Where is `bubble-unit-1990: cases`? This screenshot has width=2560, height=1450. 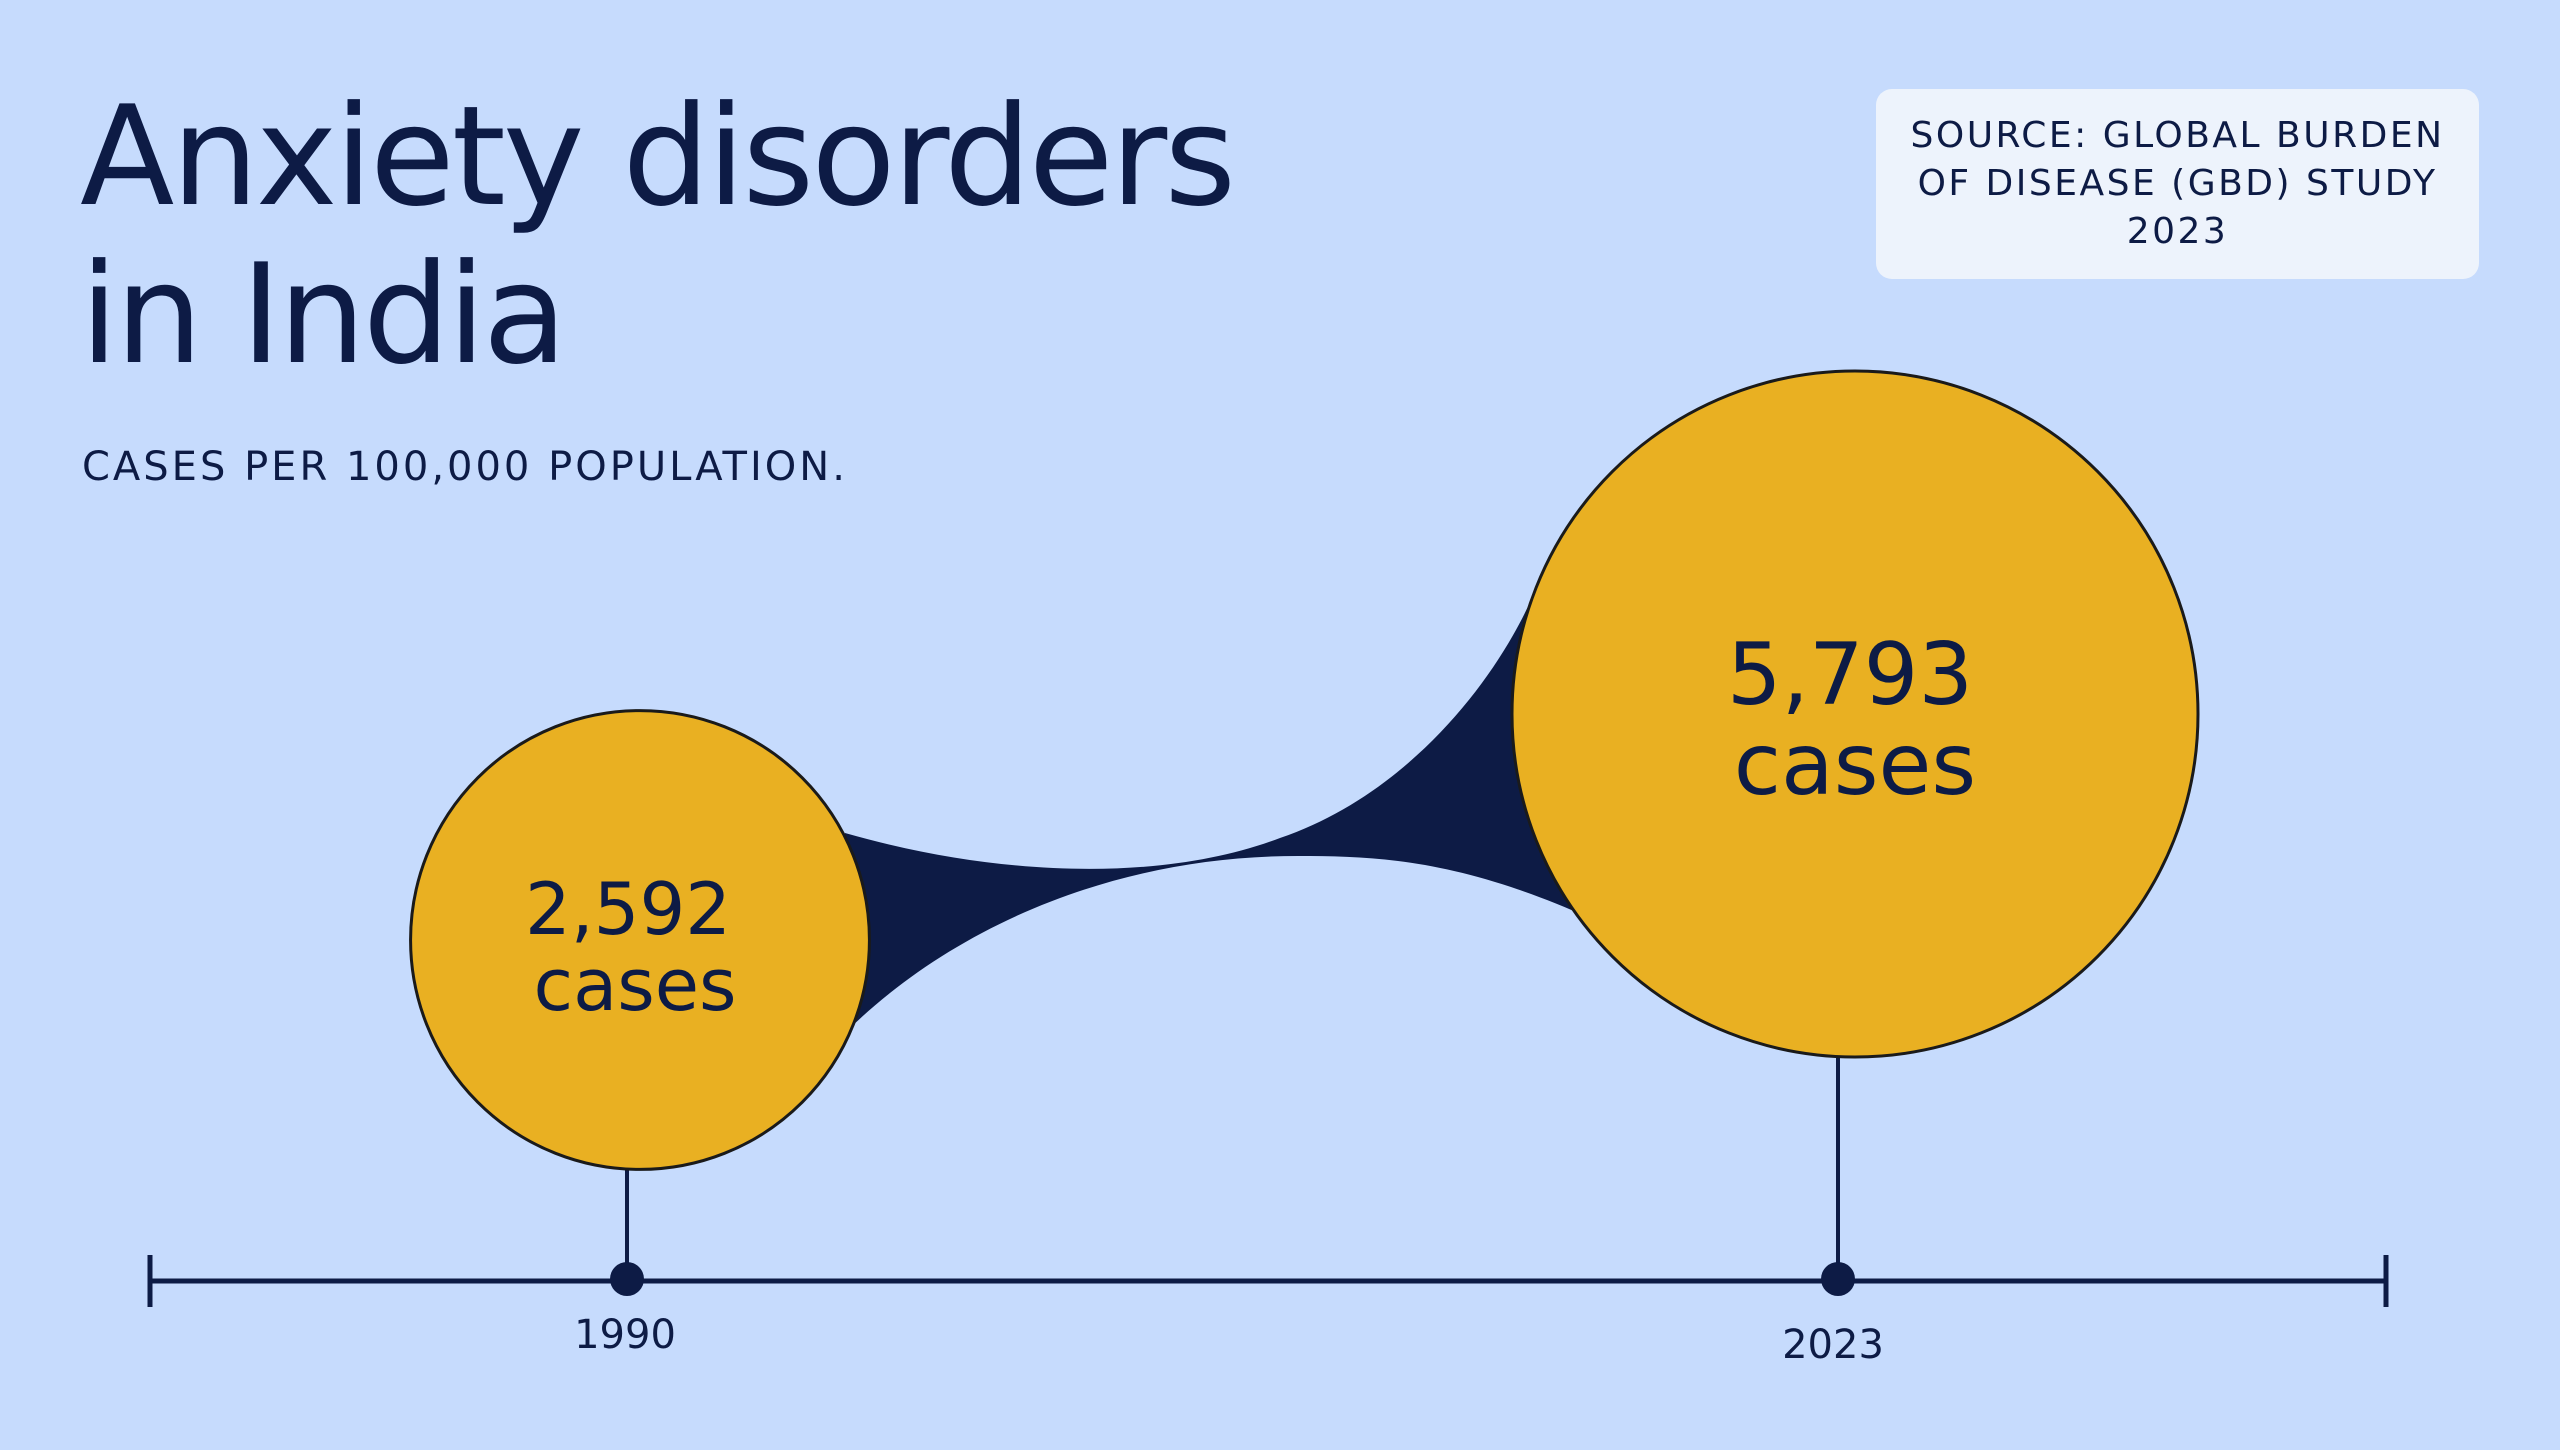
bubble-unit-1990: cases is located at coordinates (634, 985).